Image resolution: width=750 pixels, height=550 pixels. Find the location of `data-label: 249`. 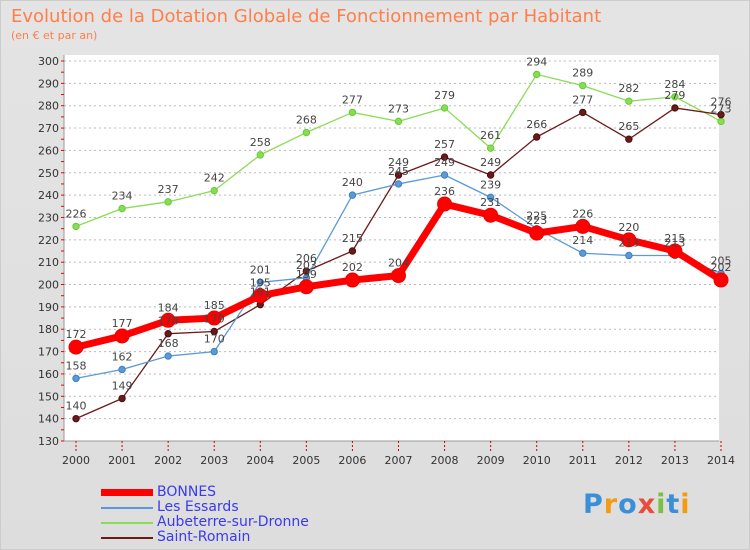

data-label: 249 is located at coordinates (490, 162).